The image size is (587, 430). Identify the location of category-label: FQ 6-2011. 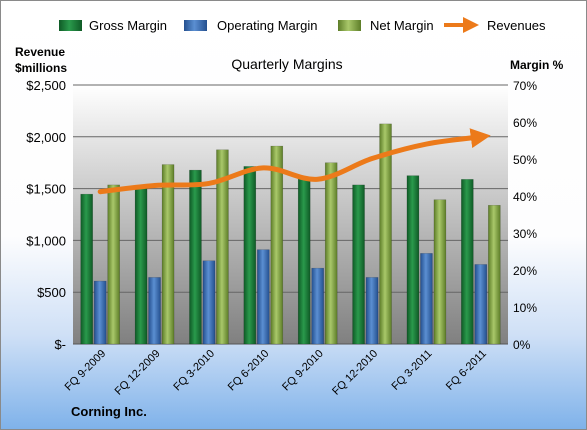
(466, 370).